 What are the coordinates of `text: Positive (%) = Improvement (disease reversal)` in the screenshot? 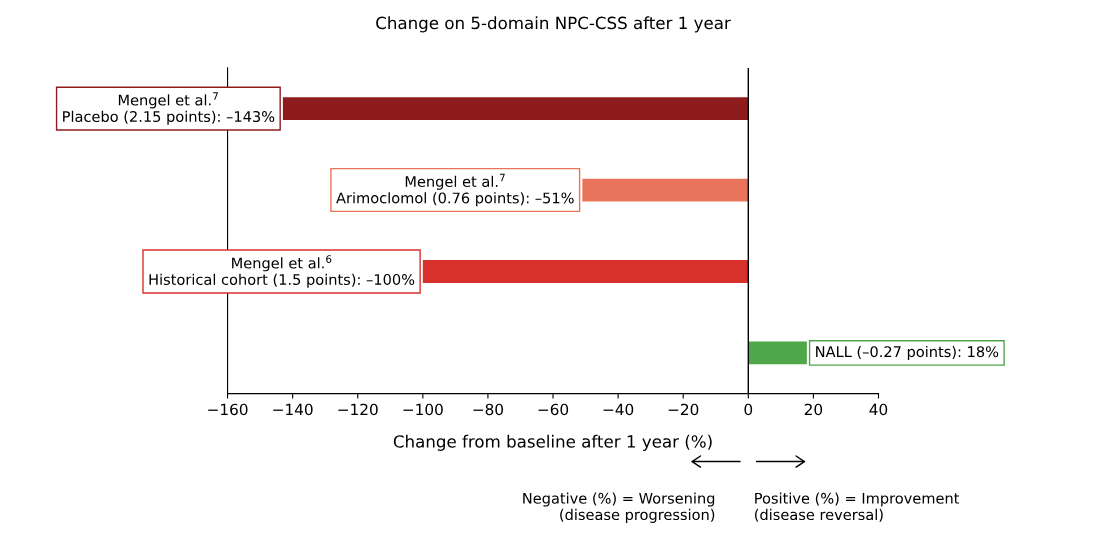 It's located at (857, 507).